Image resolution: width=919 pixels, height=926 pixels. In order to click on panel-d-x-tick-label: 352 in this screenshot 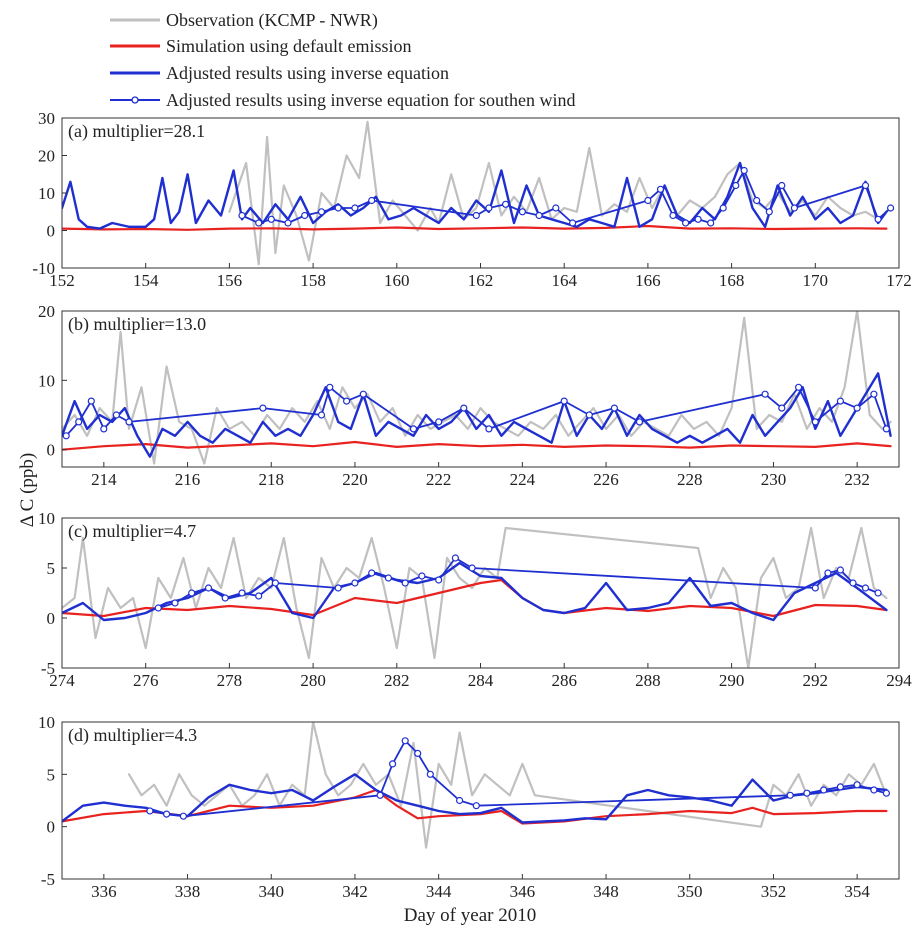, I will do `click(774, 891)`.